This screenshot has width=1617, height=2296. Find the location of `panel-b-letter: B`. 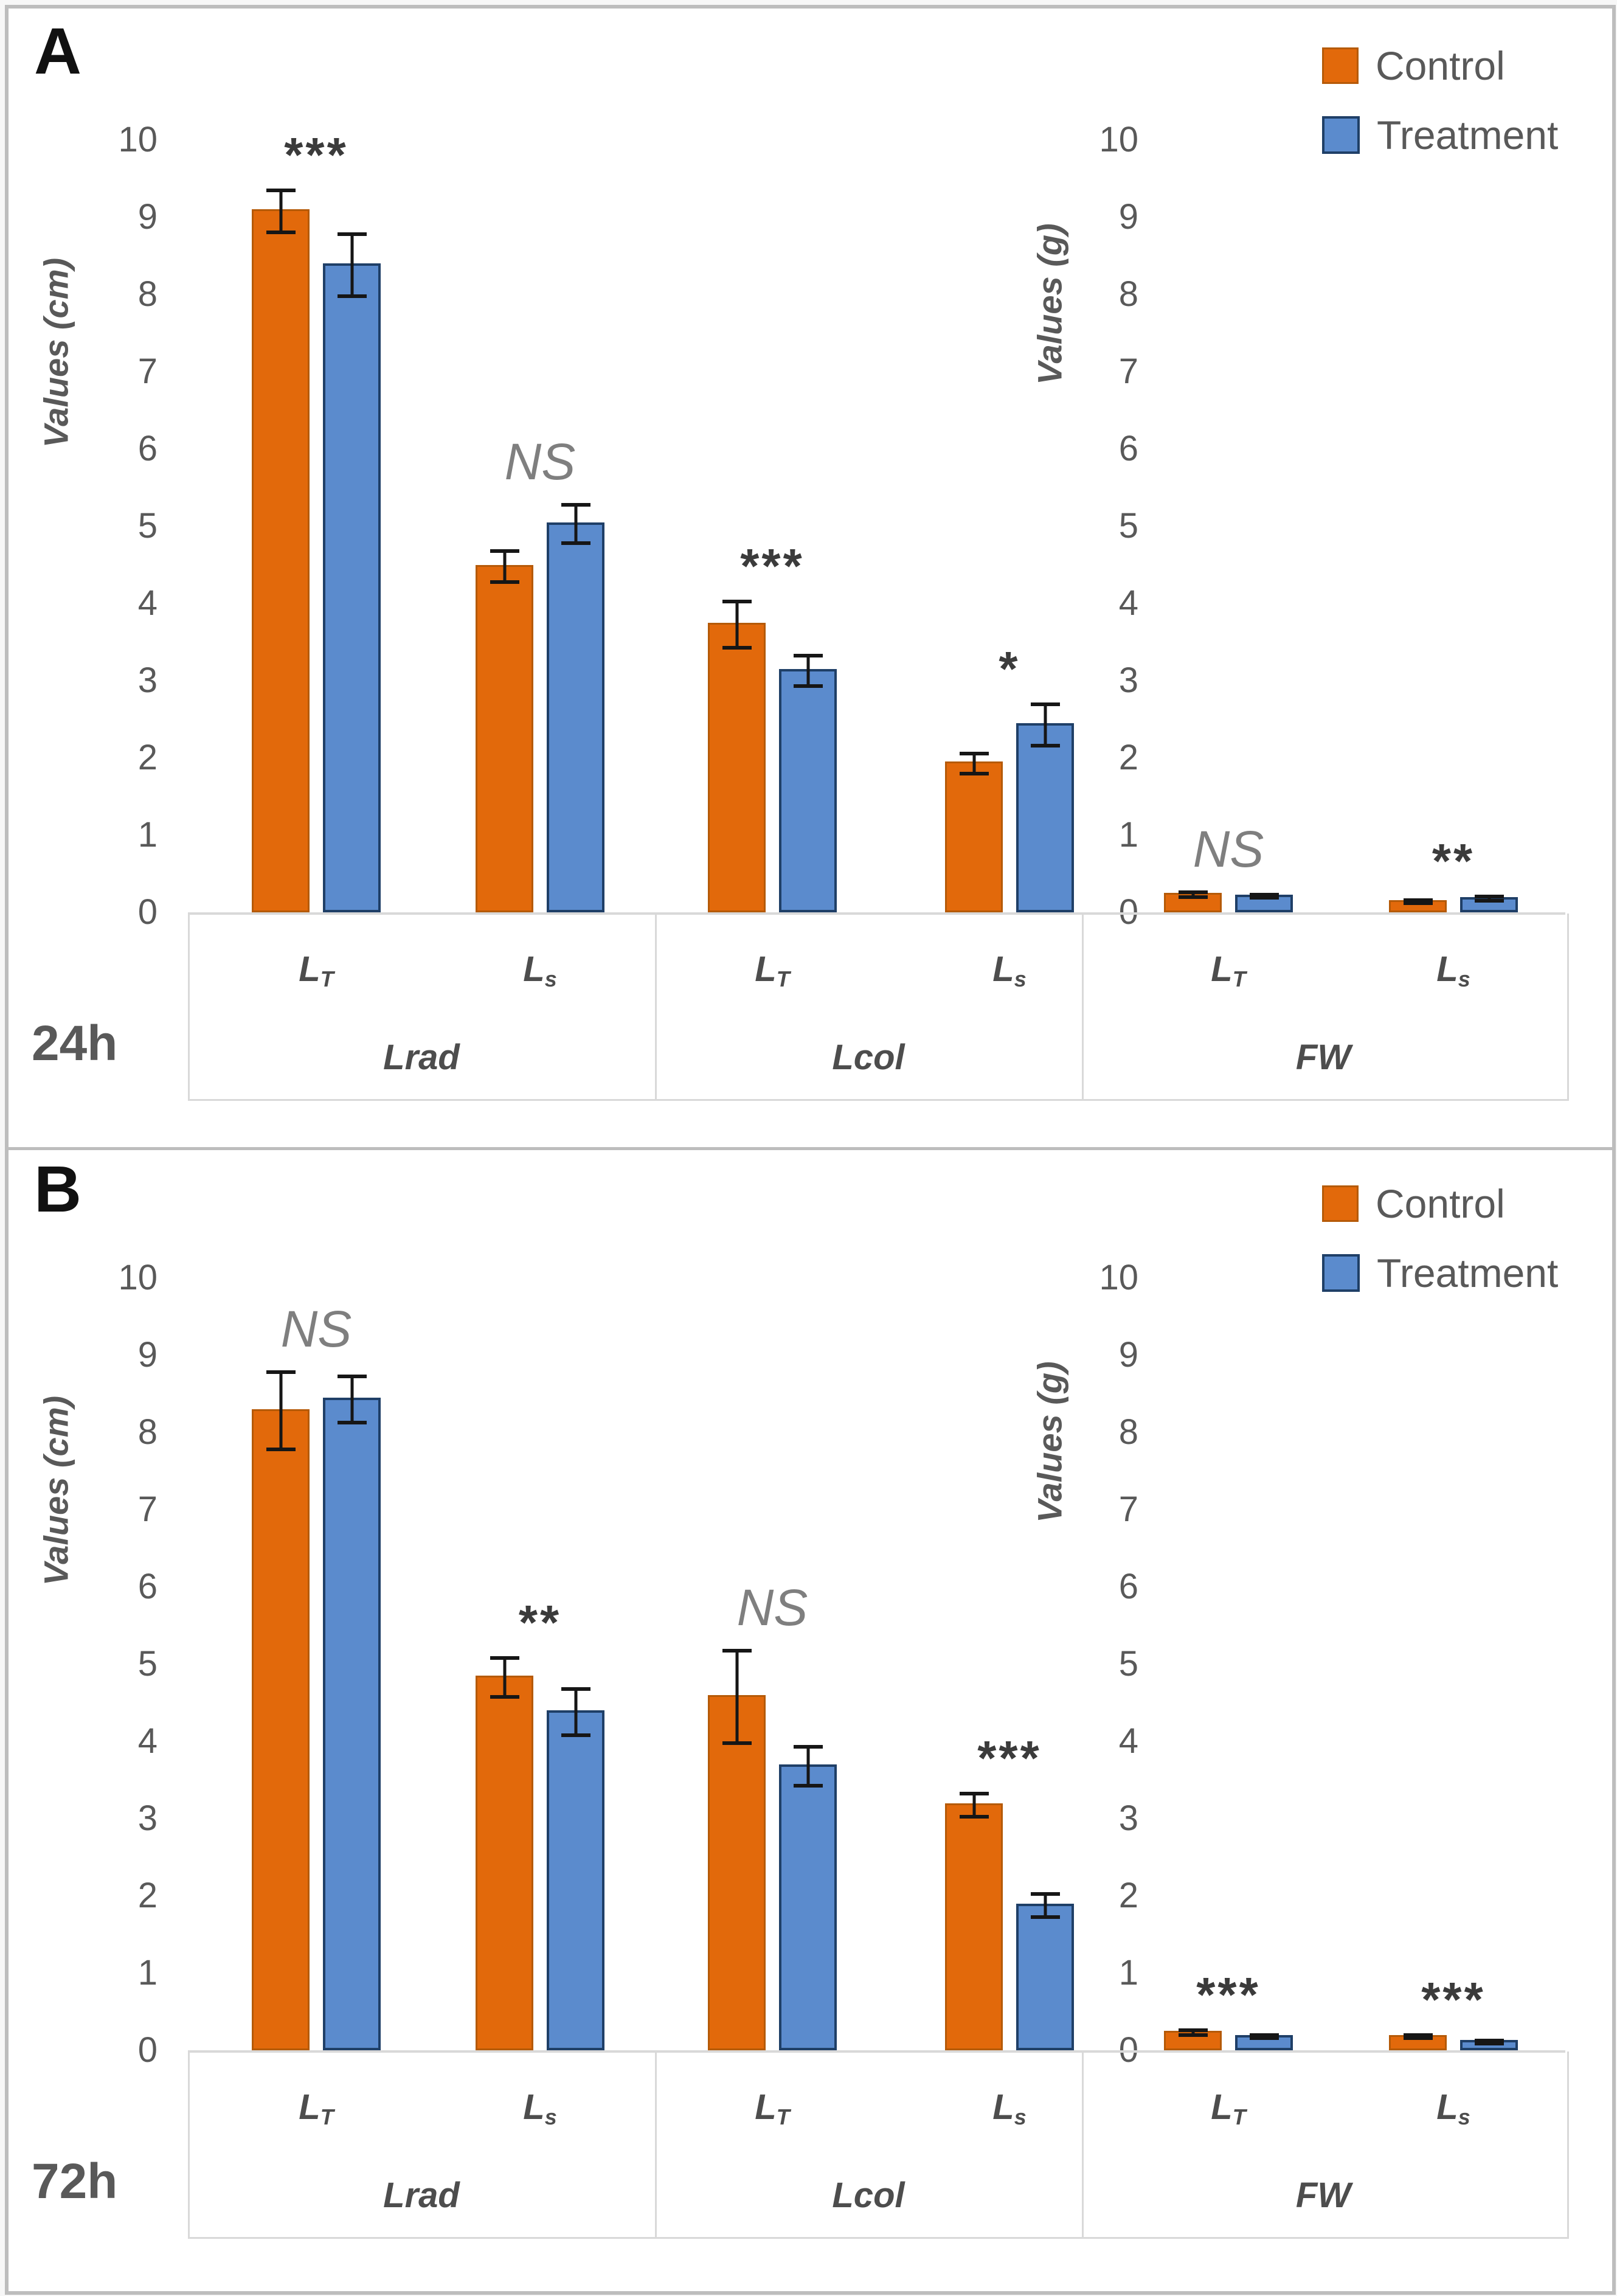

panel-b-letter: B is located at coordinates (57, 1189).